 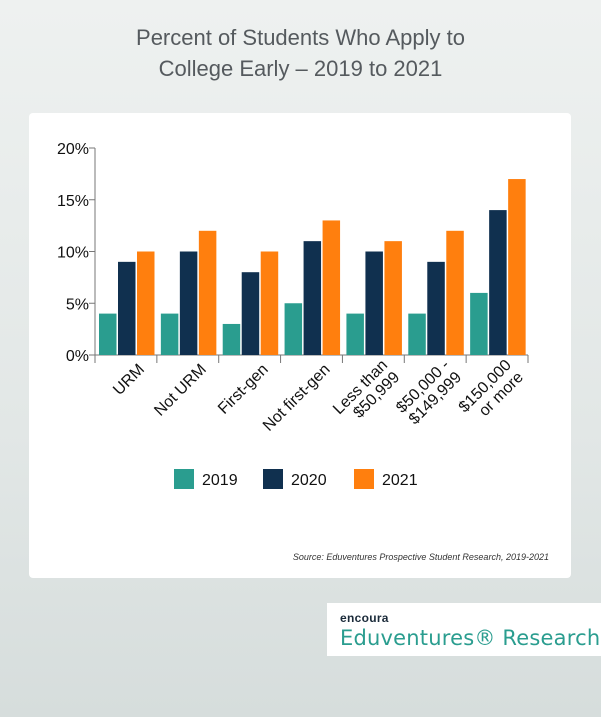 I want to click on x-category-label-line: URM, so click(x=129, y=380).